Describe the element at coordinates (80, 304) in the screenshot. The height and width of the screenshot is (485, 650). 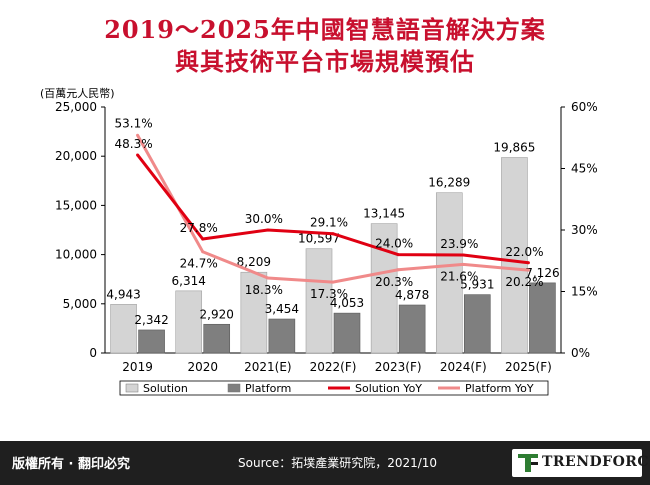
I see `y-tick-label-left: 5,000` at that location.